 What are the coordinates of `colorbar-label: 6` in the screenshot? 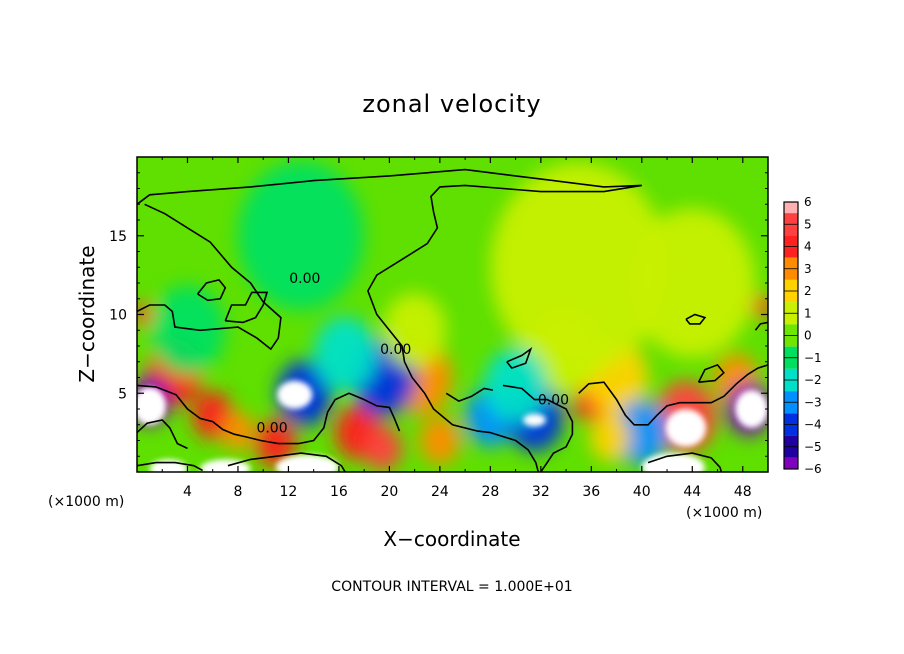 It's located at (808, 202).